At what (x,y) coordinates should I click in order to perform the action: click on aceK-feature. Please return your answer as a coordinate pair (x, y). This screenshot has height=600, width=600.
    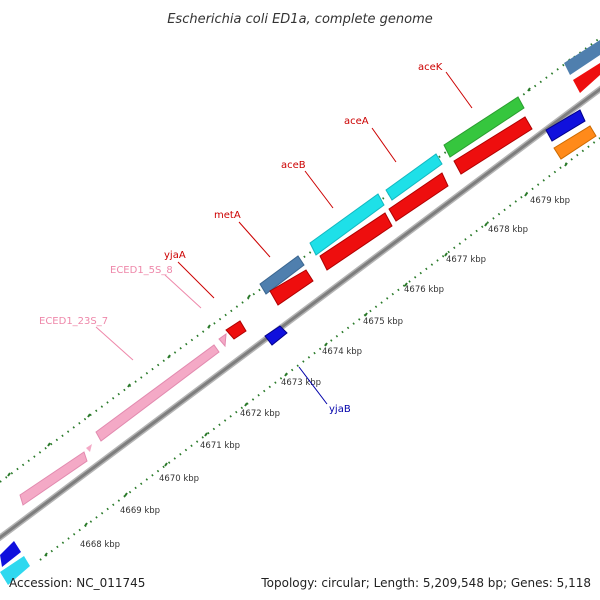
    Looking at the image, I should click on (484, 127).